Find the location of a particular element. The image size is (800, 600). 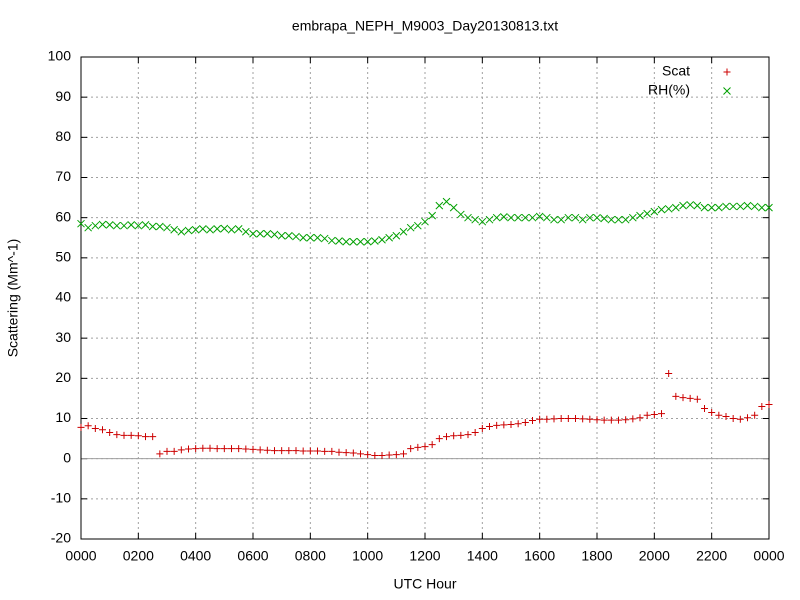

x-axis-label: UTC Hour is located at coordinates (424, 584).